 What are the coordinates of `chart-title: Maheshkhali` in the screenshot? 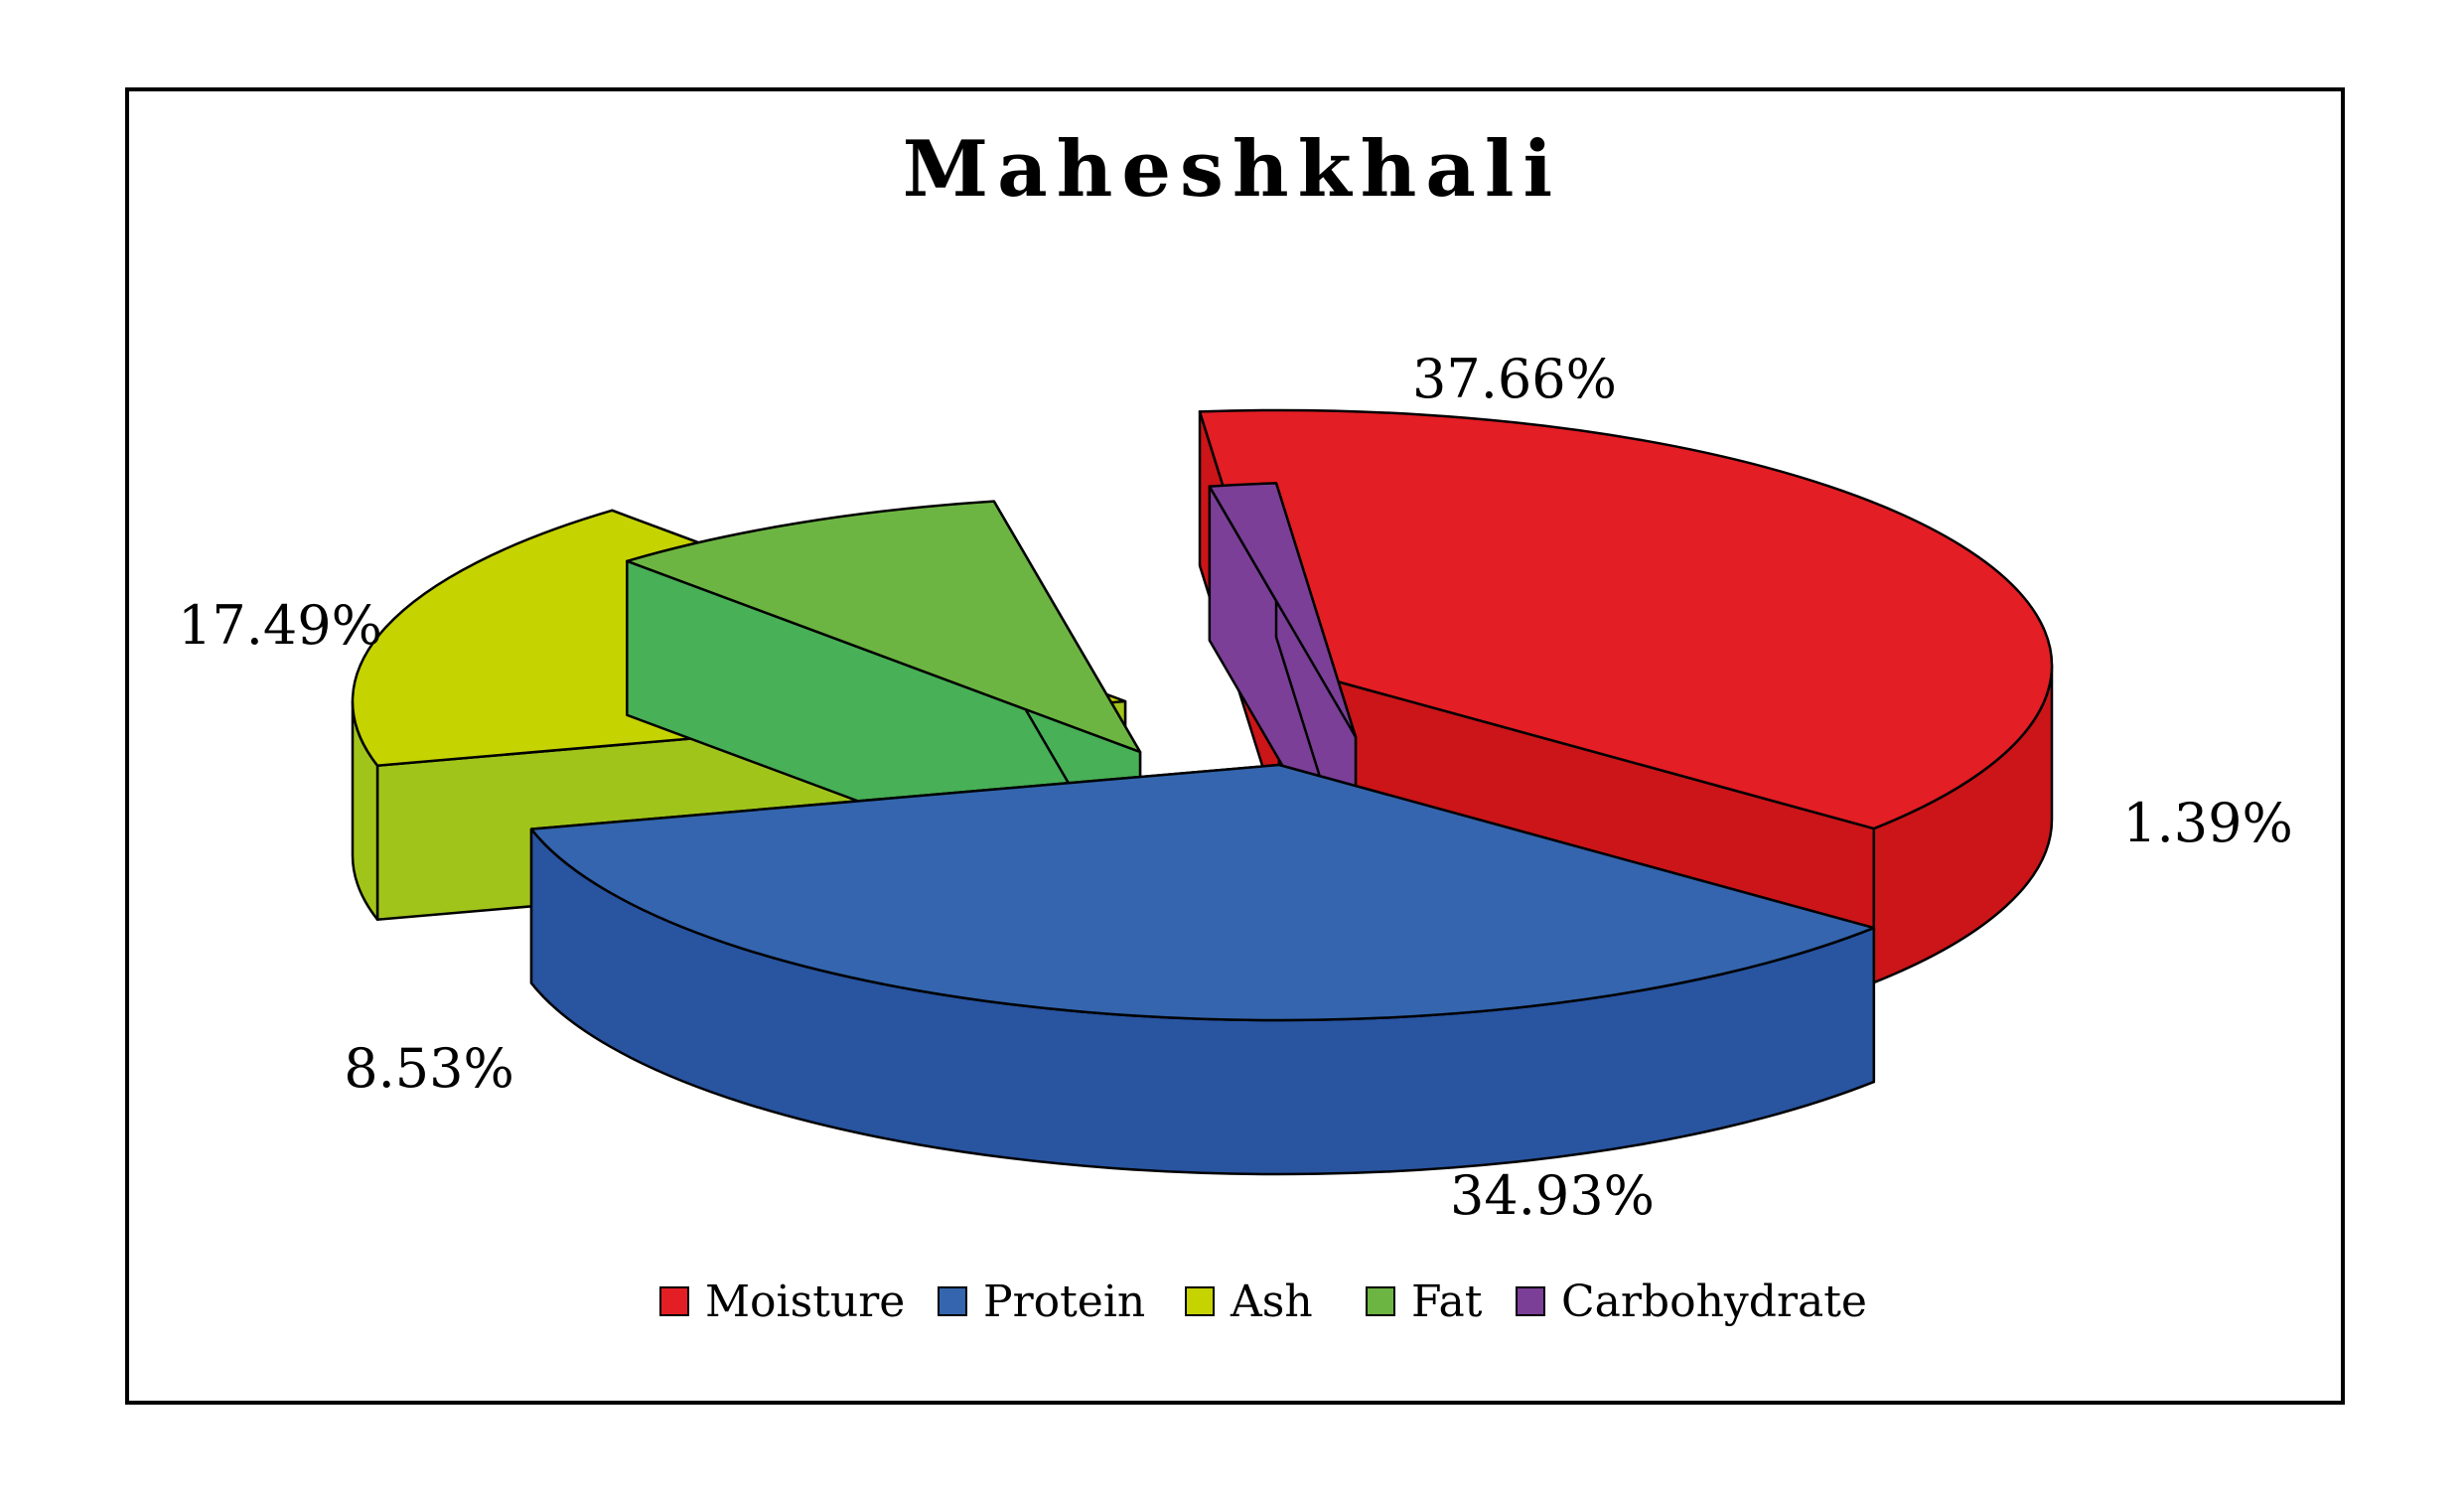 It's located at (1232, 169).